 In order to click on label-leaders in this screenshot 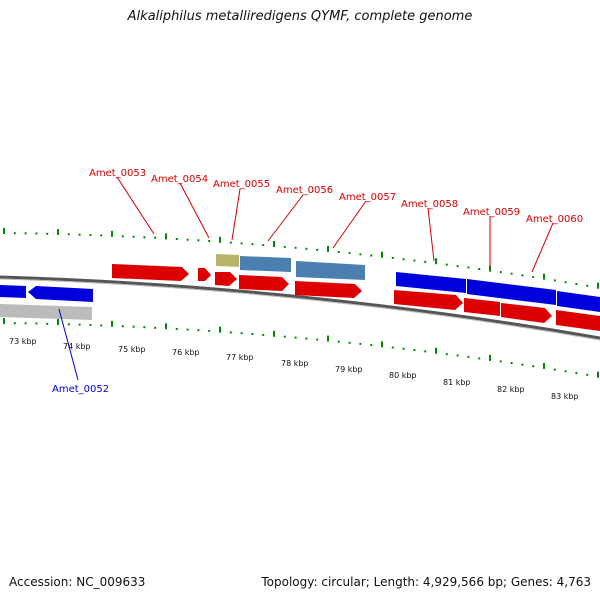, I will do `click(335, 224)`.